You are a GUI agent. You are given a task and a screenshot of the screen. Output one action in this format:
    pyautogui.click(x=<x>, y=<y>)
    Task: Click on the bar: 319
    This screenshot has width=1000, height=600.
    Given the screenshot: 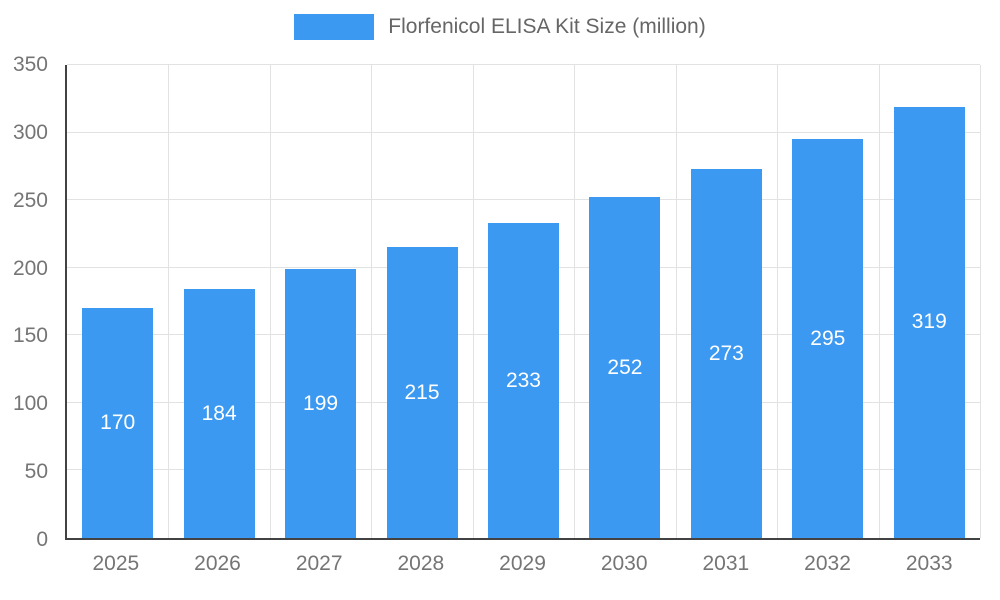 What is the action you would take?
    pyautogui.click(x=929, y=322)
    